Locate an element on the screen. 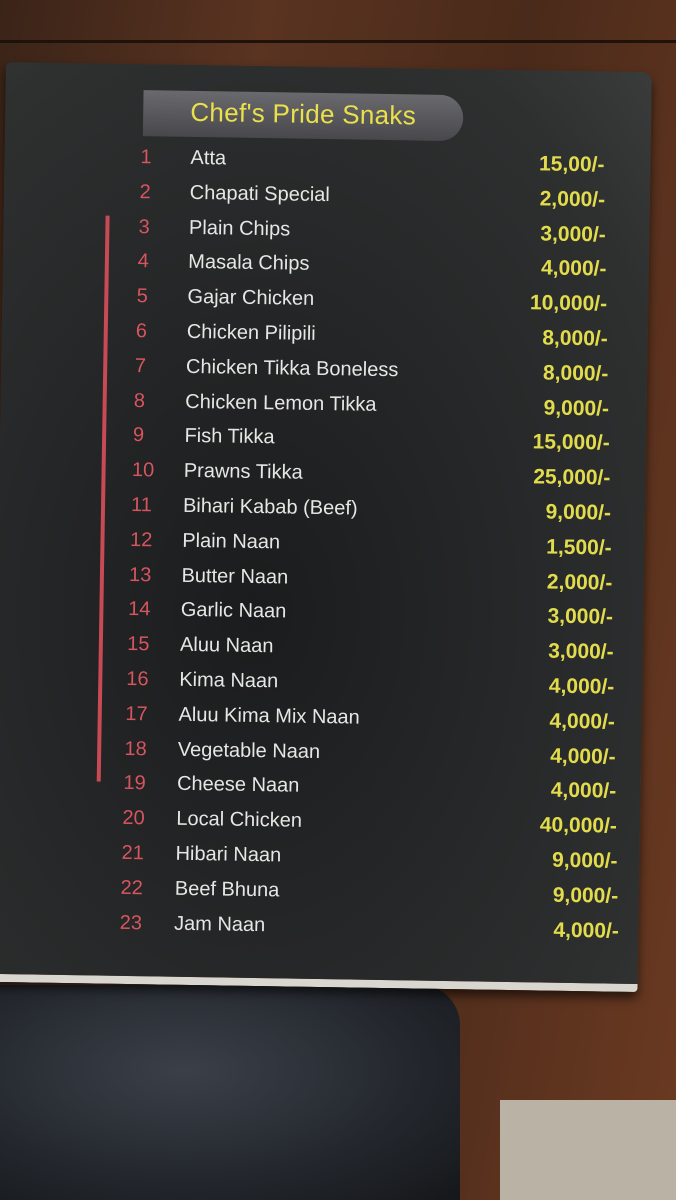  item-number: 6 is located at coordinates (141, 331).